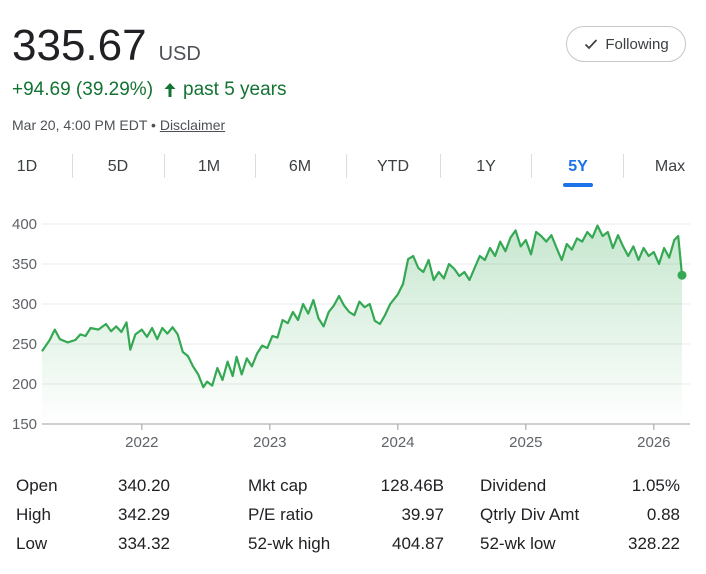  I want to click on x-tick-label: 2024, so click(397, 442).